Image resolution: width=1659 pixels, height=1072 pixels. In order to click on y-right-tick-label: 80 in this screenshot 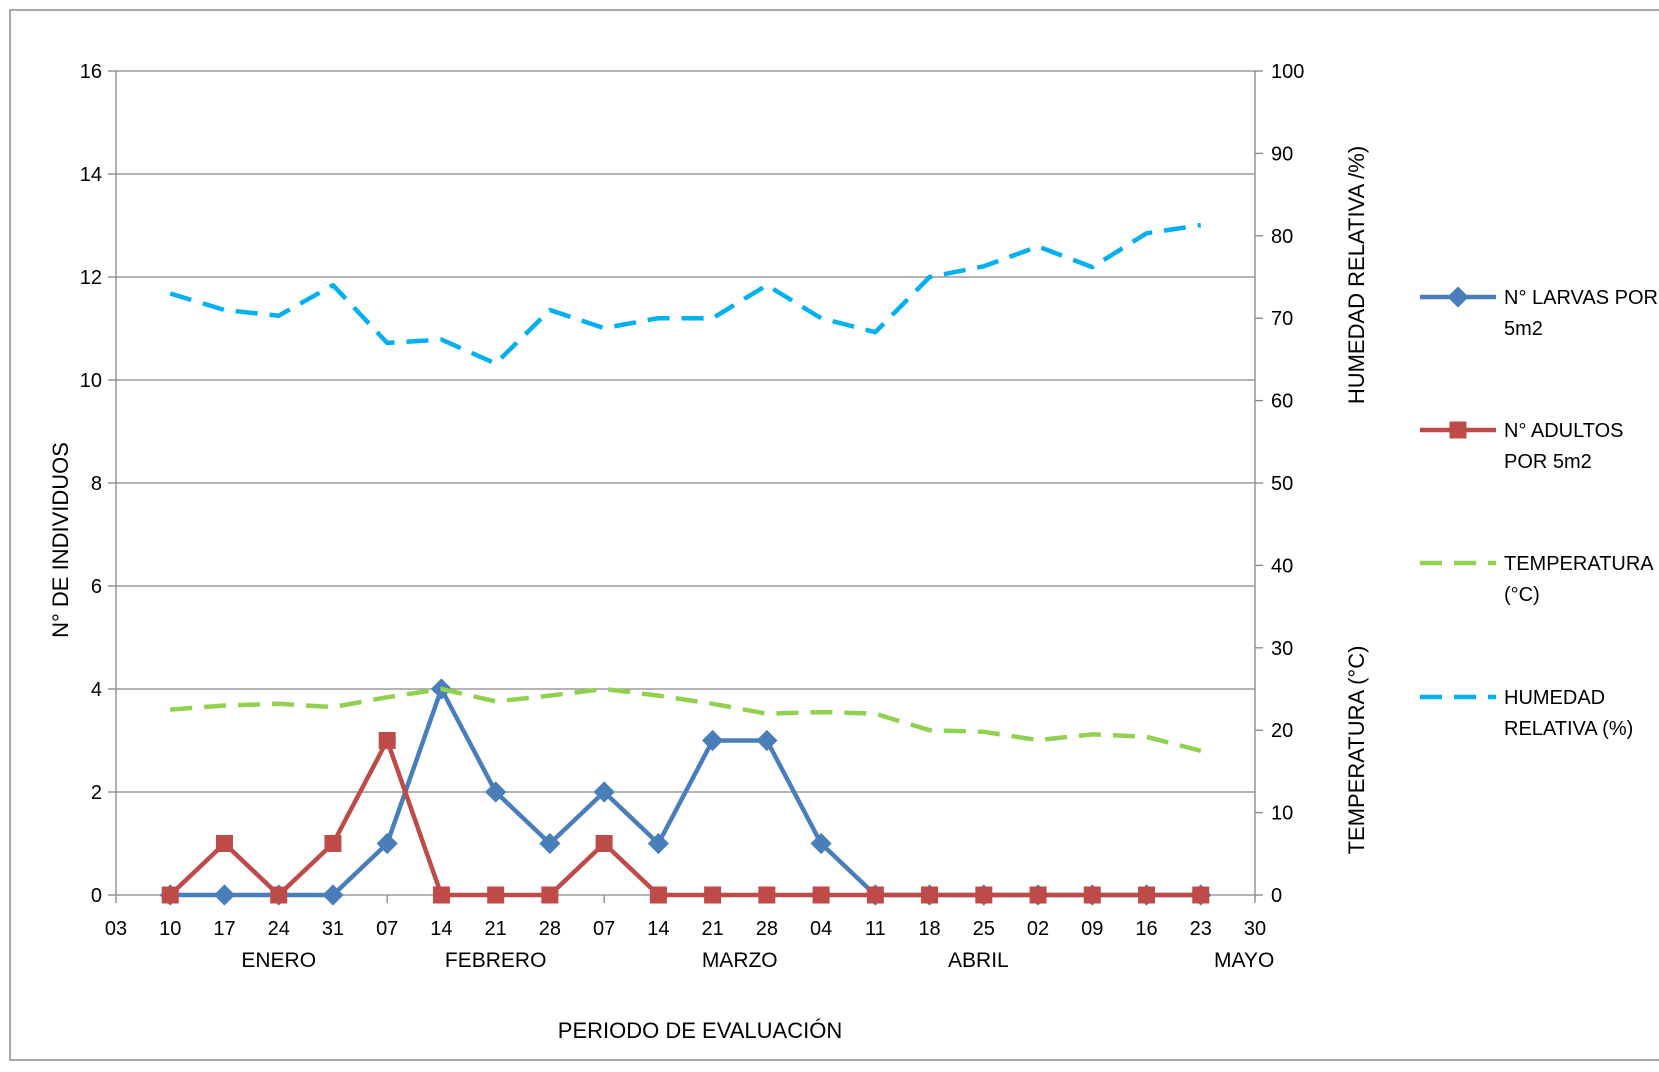, I will do `click(1282, 237)`.